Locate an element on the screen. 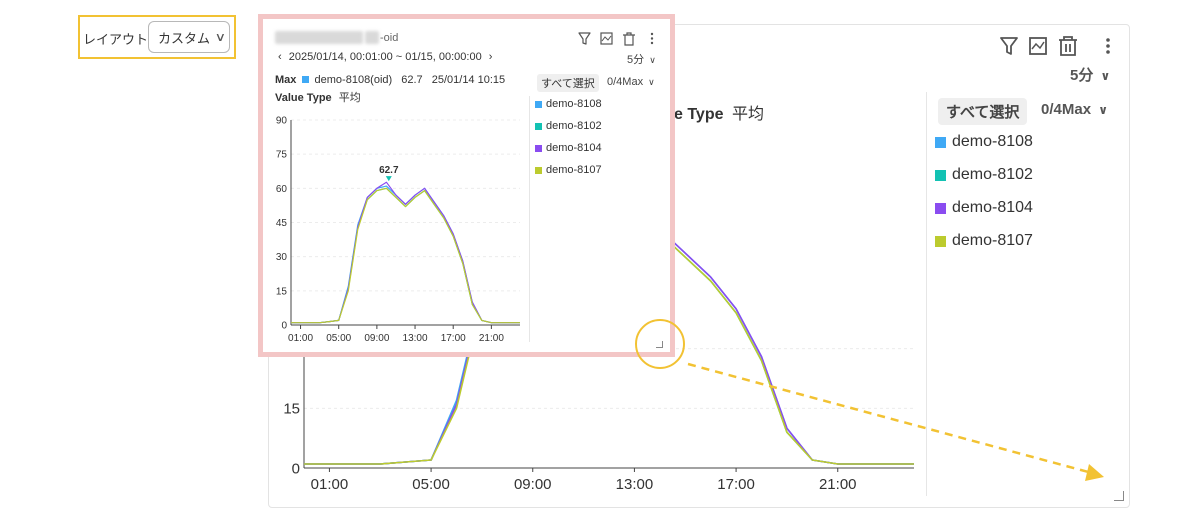 The width and height of the screenshot is (1200, 514). small-max-value: 62.7 is located at coordinates (412, 80).